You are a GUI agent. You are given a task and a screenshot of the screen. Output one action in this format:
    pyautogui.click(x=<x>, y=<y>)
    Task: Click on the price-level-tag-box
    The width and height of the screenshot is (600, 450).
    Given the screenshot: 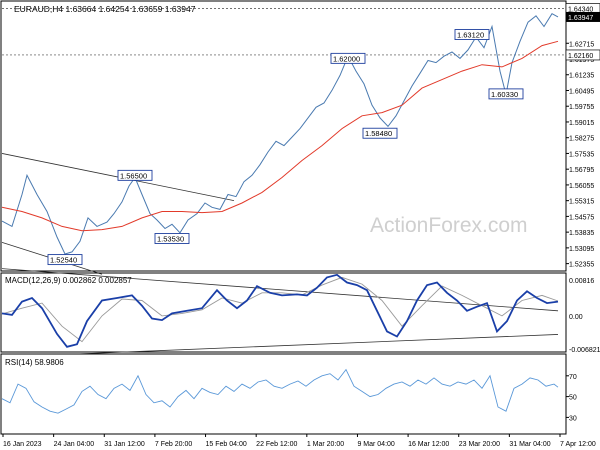 What is the action you would take?
    pyautogui.click(x=582, y=55)
    